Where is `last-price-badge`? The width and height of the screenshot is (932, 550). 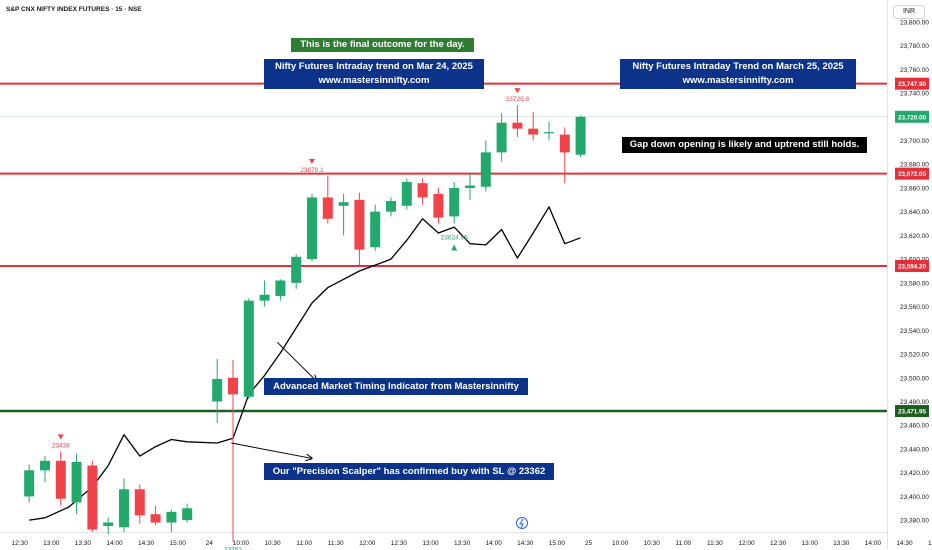 last-price-badge is located at coordinates (912, 116).